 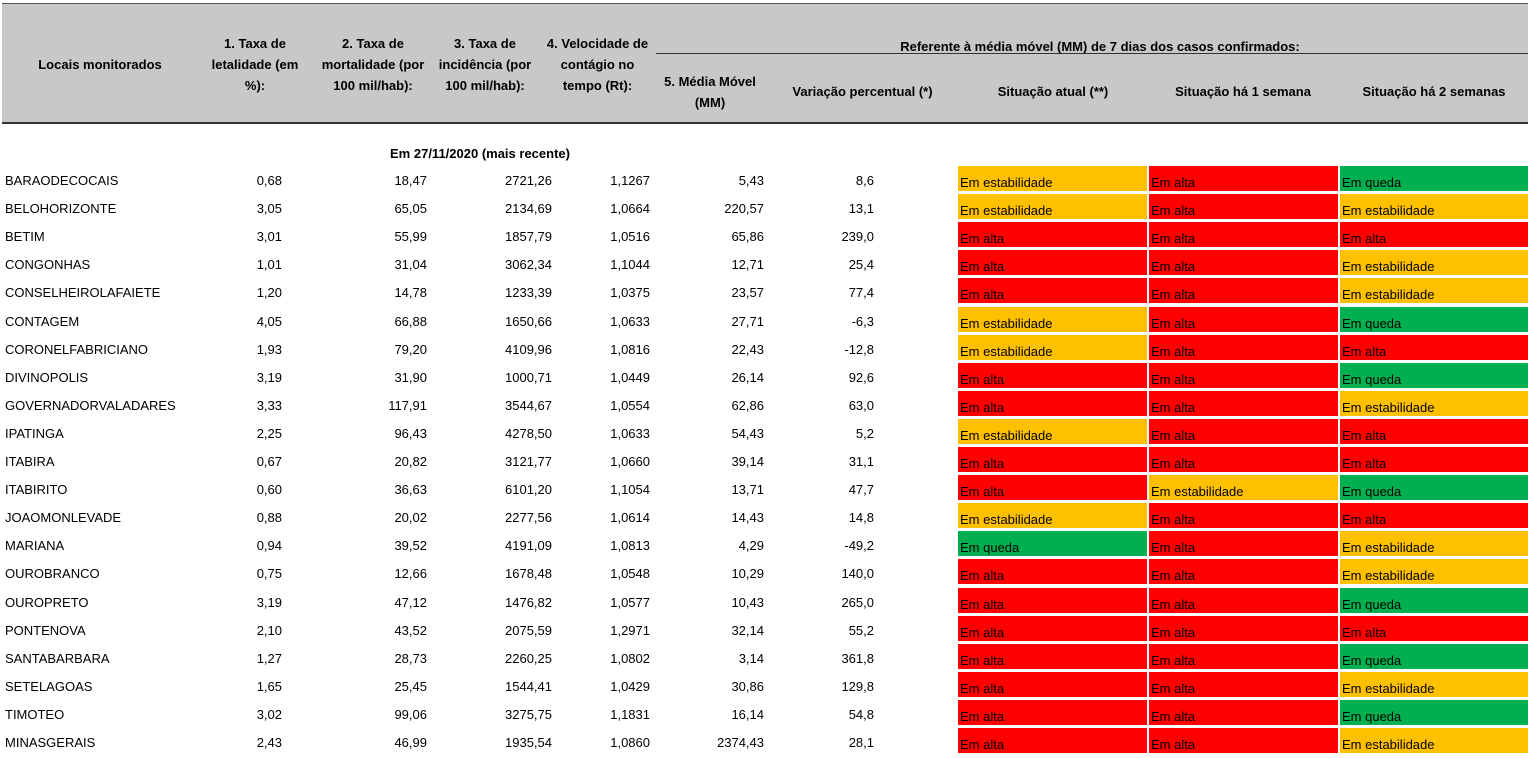 What do you see at coordinates (857, 236) in the screenshot?
I see `cell-var: 239,0` at bounding box center [857, 236].